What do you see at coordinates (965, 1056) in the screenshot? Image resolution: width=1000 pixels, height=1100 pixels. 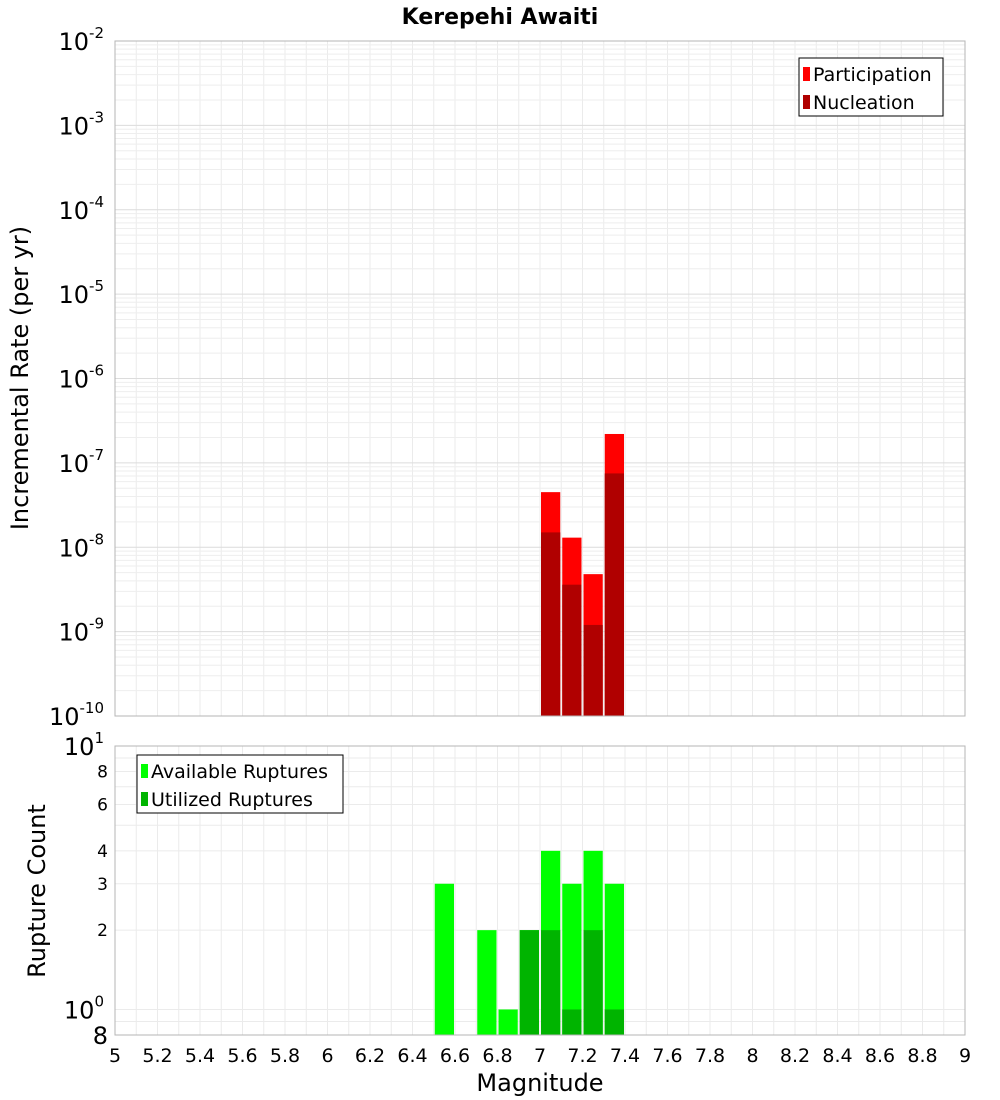 I see `x-tick-label: 9` at bounding box center [965, 1056].